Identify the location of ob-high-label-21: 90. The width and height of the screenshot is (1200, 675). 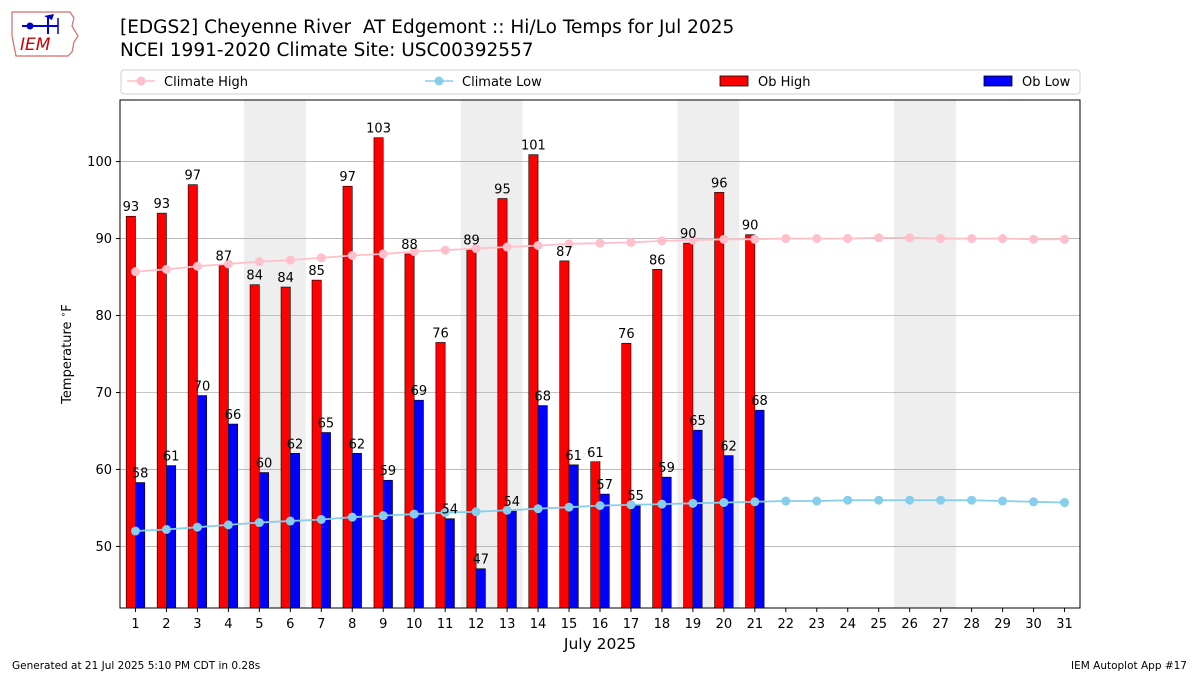
(750, 226).